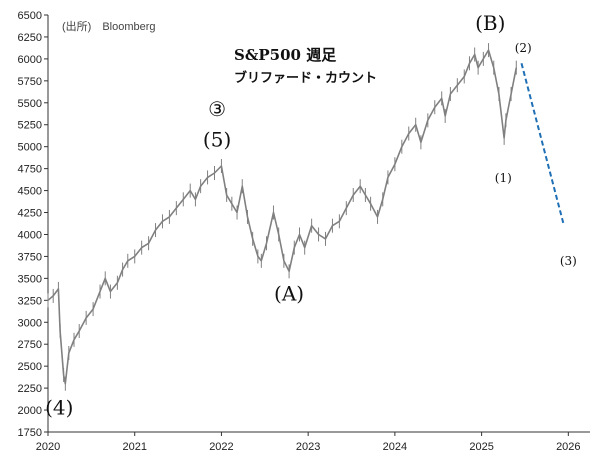  Describe the element at coordinates (30, 367) in the screenshot. I see `y-tick-label: 2500` at that location.